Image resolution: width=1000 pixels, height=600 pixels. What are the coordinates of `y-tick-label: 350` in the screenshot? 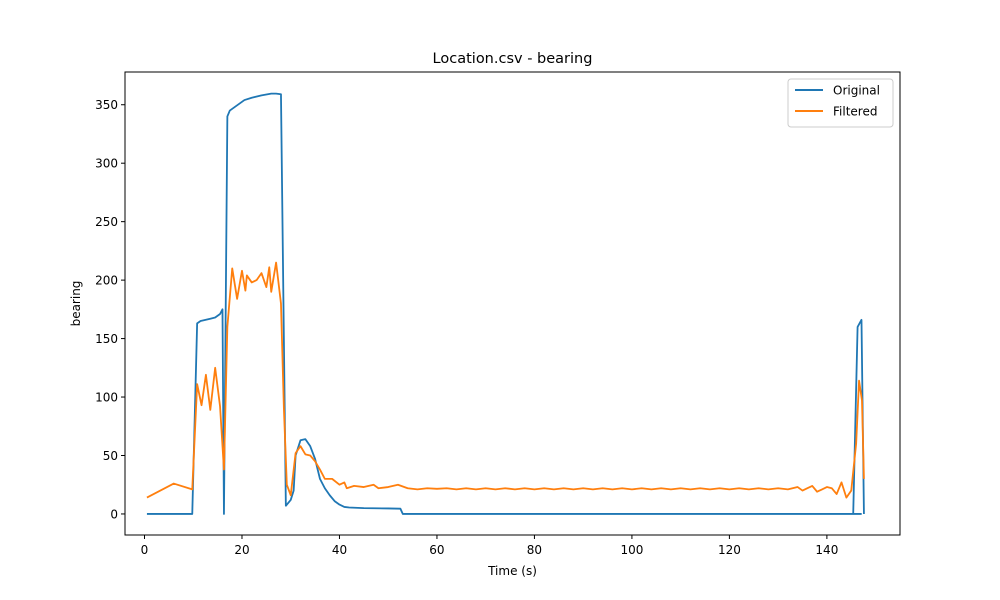 It's located at (106, 105).